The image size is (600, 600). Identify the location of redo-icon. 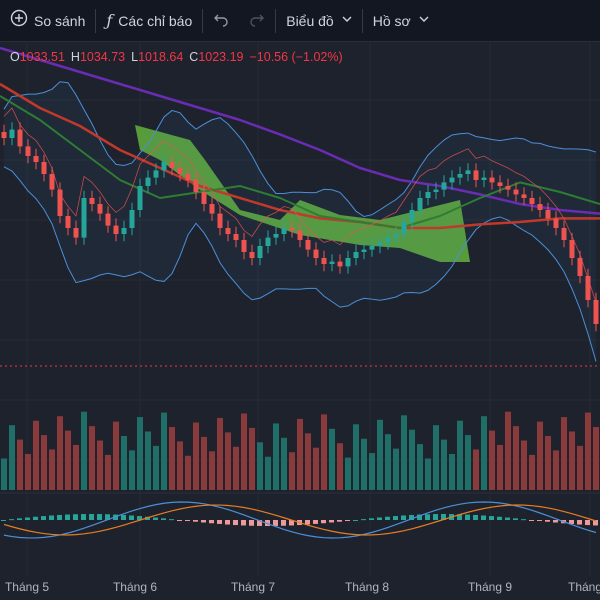
(257, 20).